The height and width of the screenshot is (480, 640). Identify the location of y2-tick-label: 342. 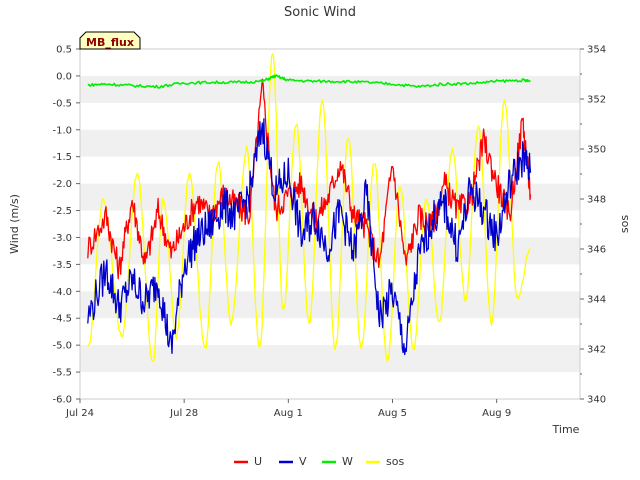
(596, 350).